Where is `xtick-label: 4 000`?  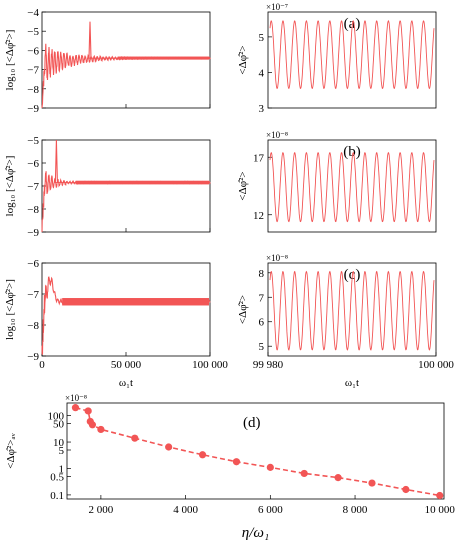 xtick-label: 4 000 is located at coordinates (185, 510).